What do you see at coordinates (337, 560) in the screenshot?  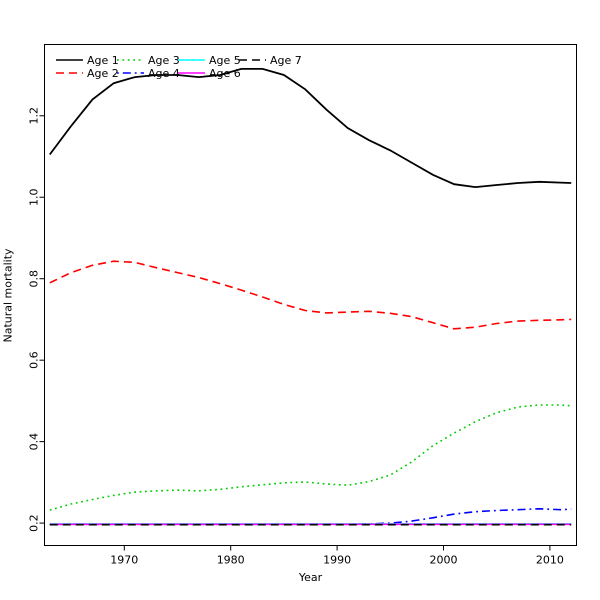 I see `x-tick-label: 1990` at bounding box center [337, 560].